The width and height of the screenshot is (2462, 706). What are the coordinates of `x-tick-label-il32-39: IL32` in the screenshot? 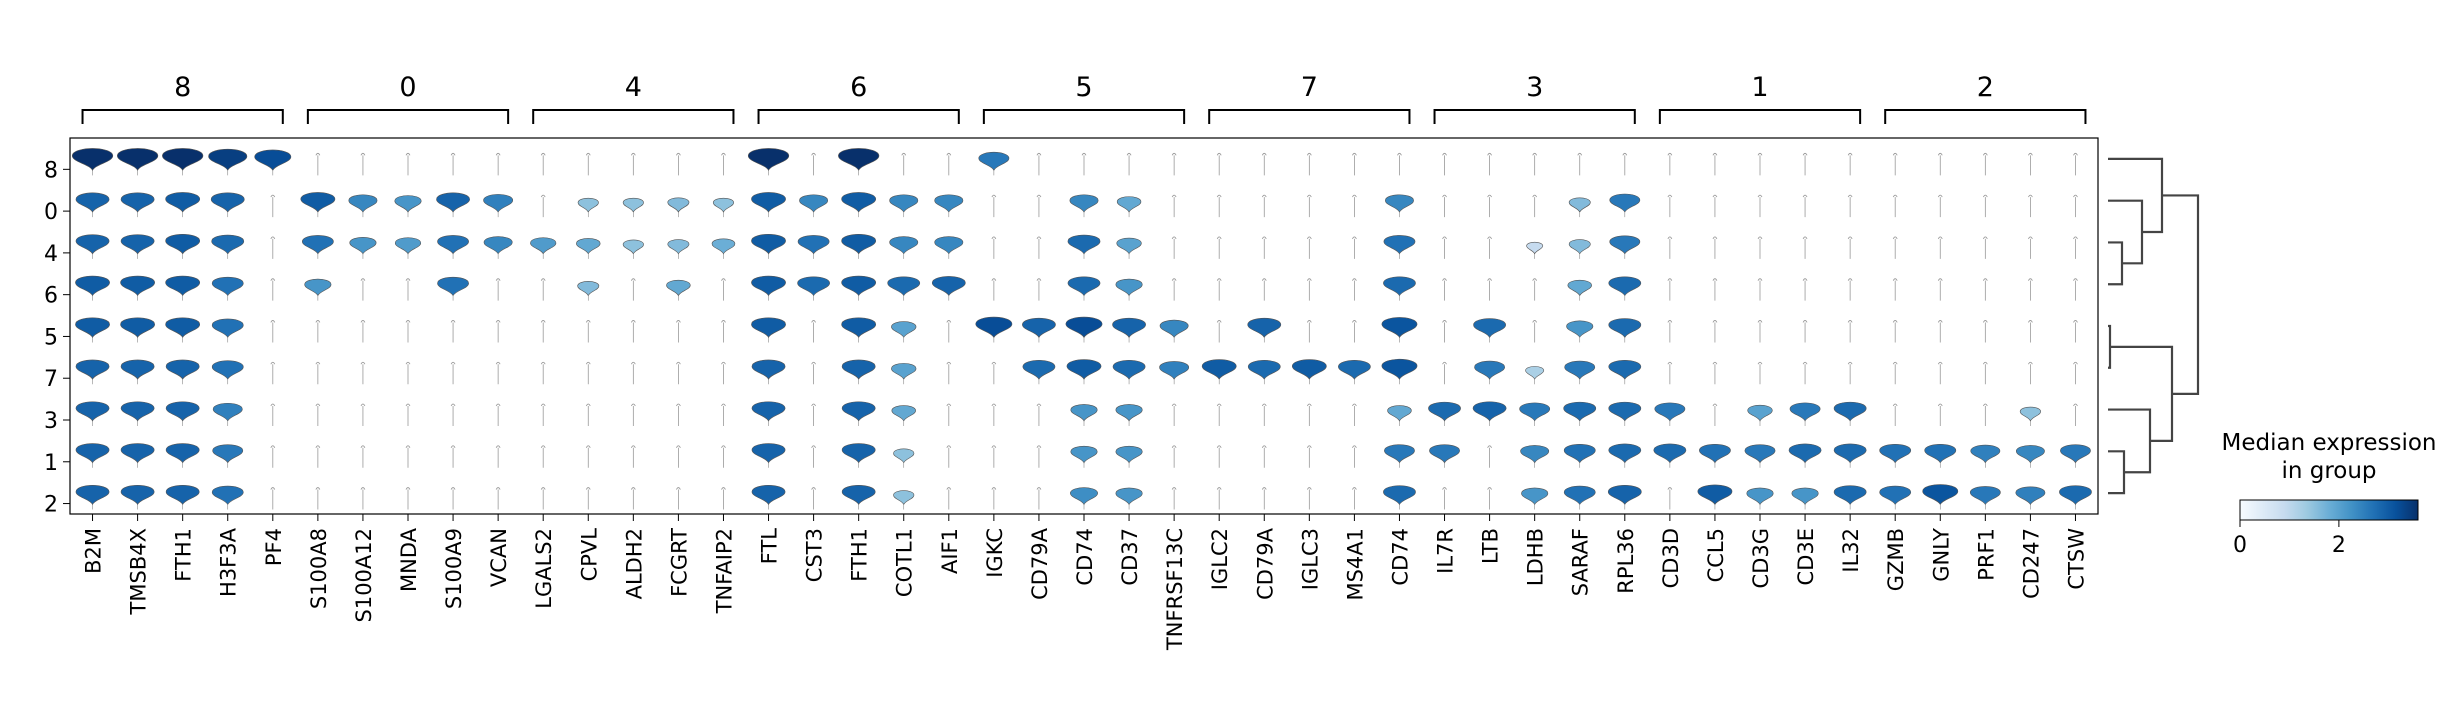 It's located at (1851, 550).